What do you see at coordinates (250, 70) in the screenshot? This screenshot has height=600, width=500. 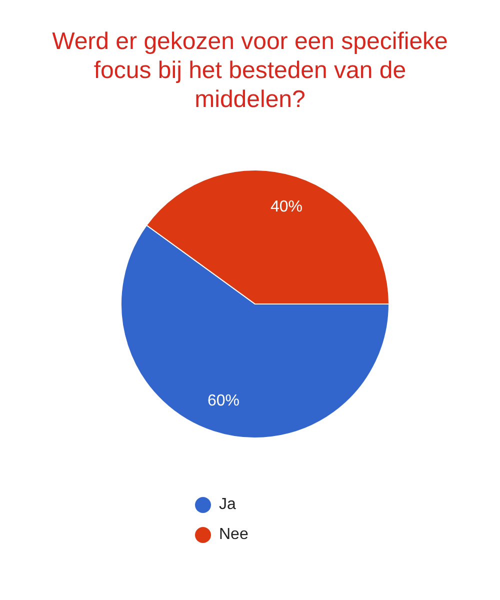 I see `chart-title: Werd er gekozen voor een specifieke focus bij het besteden van de middelen?` at bounding box center [250, 70].